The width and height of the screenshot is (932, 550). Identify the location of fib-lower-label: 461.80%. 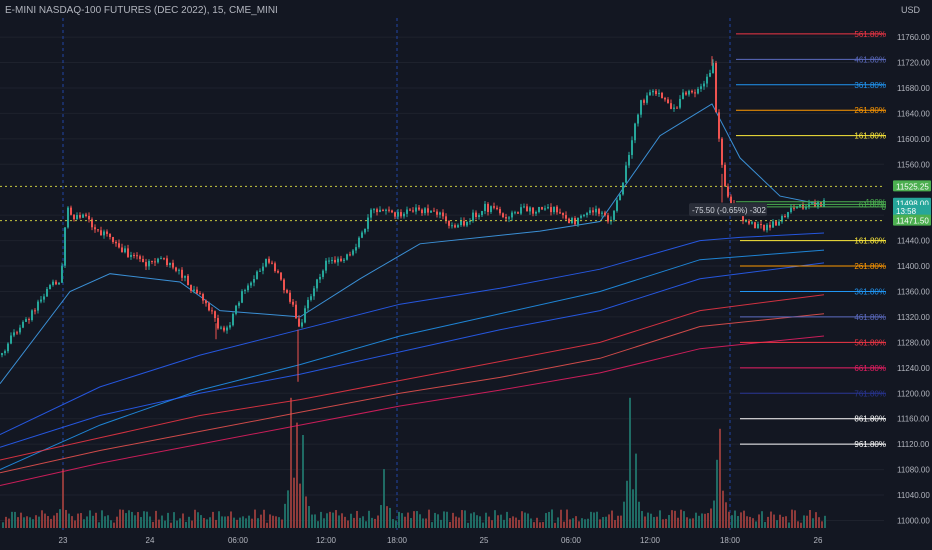
(870, 317).